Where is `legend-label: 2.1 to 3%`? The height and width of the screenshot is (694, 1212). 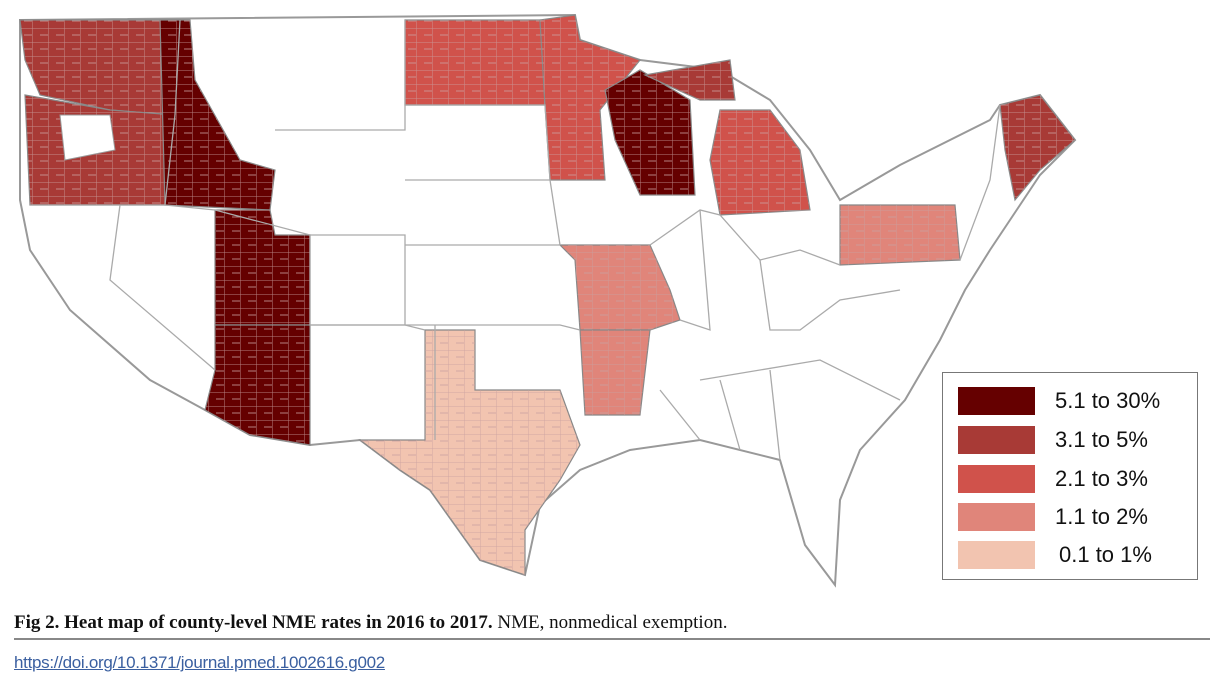 legend-label: 2.1 to 3% is located at coordinates (1101, 478).